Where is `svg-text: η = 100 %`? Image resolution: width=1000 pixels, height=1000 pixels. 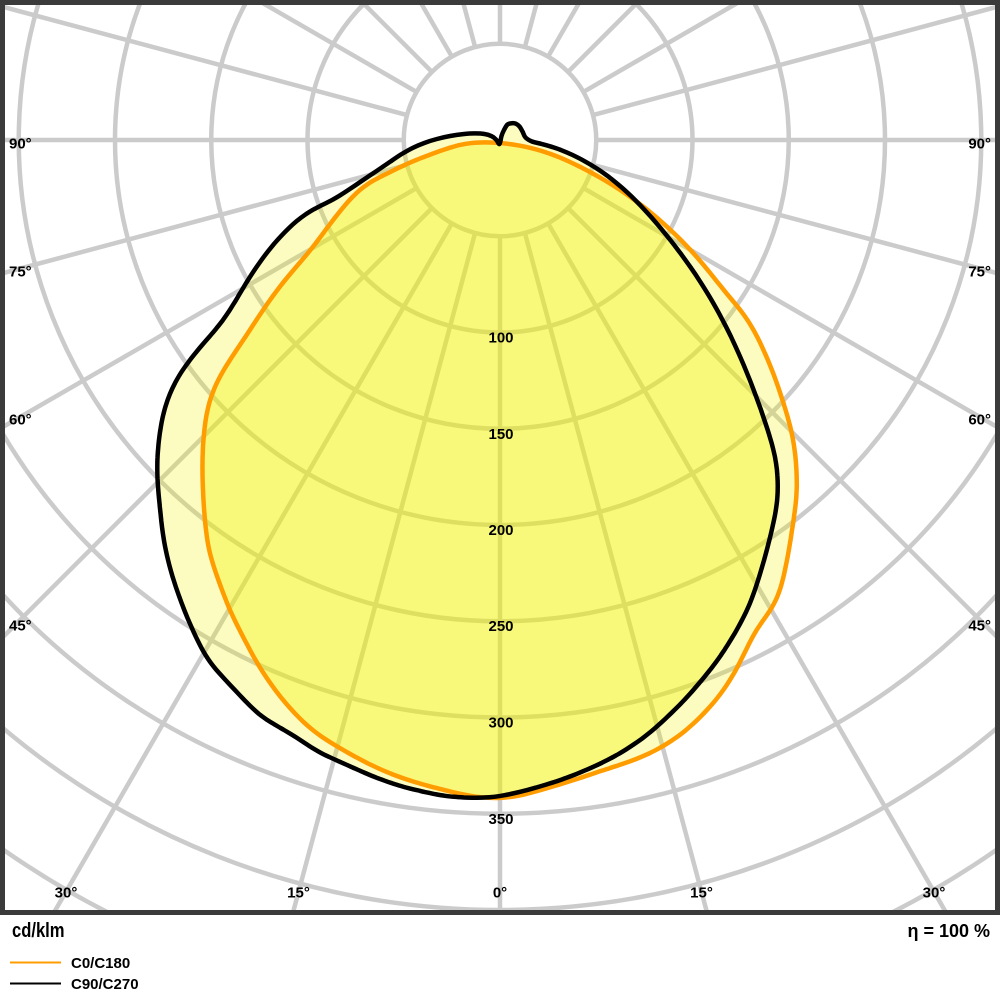 svg-text: η = 100 % is located at coordinates (948, 931).